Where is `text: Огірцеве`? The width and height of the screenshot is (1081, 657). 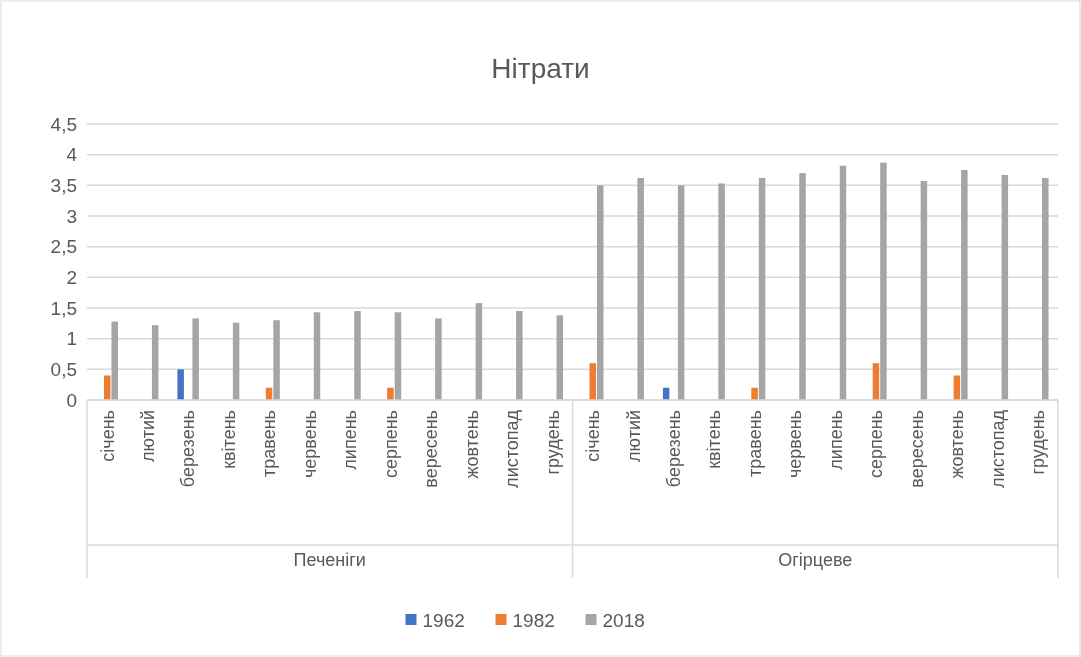
text: Огірцеве is located at coordinates (815, 560).